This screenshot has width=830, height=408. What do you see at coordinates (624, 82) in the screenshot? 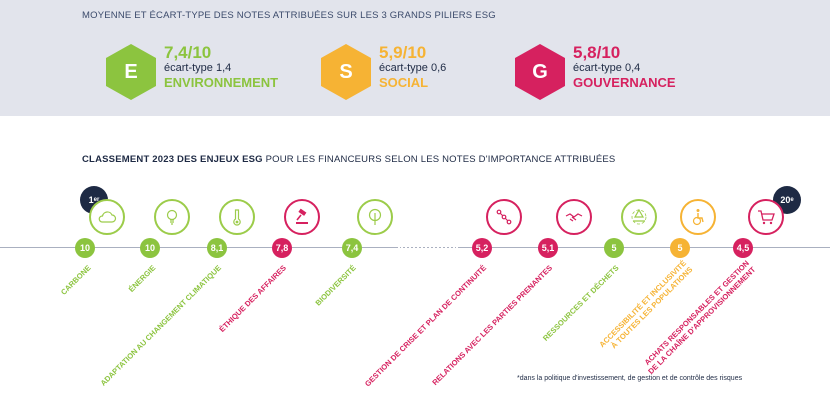
I see `governance-name: GOUVERNANCE` at bounding box center [624, 82].